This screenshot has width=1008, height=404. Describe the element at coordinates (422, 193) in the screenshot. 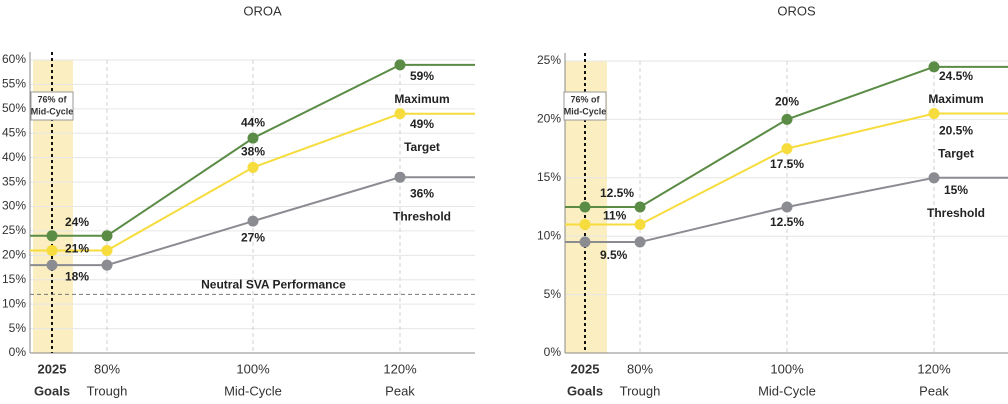

I see `value-label: 36%` at that location.